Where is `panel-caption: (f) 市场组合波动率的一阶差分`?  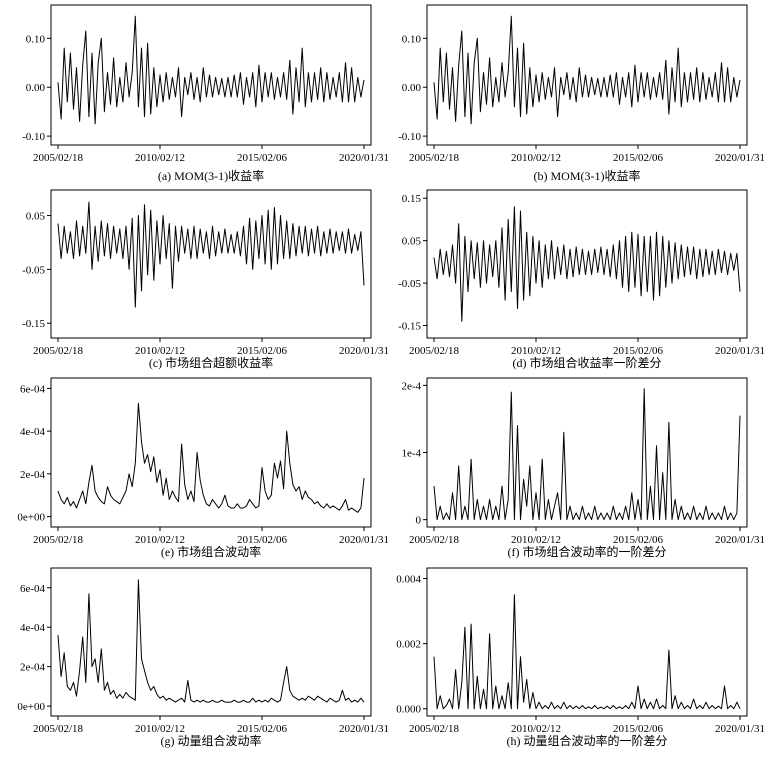
panel-caption: (f) 市场组合波动率的一阶差分 is located at coordinates (587, 551).